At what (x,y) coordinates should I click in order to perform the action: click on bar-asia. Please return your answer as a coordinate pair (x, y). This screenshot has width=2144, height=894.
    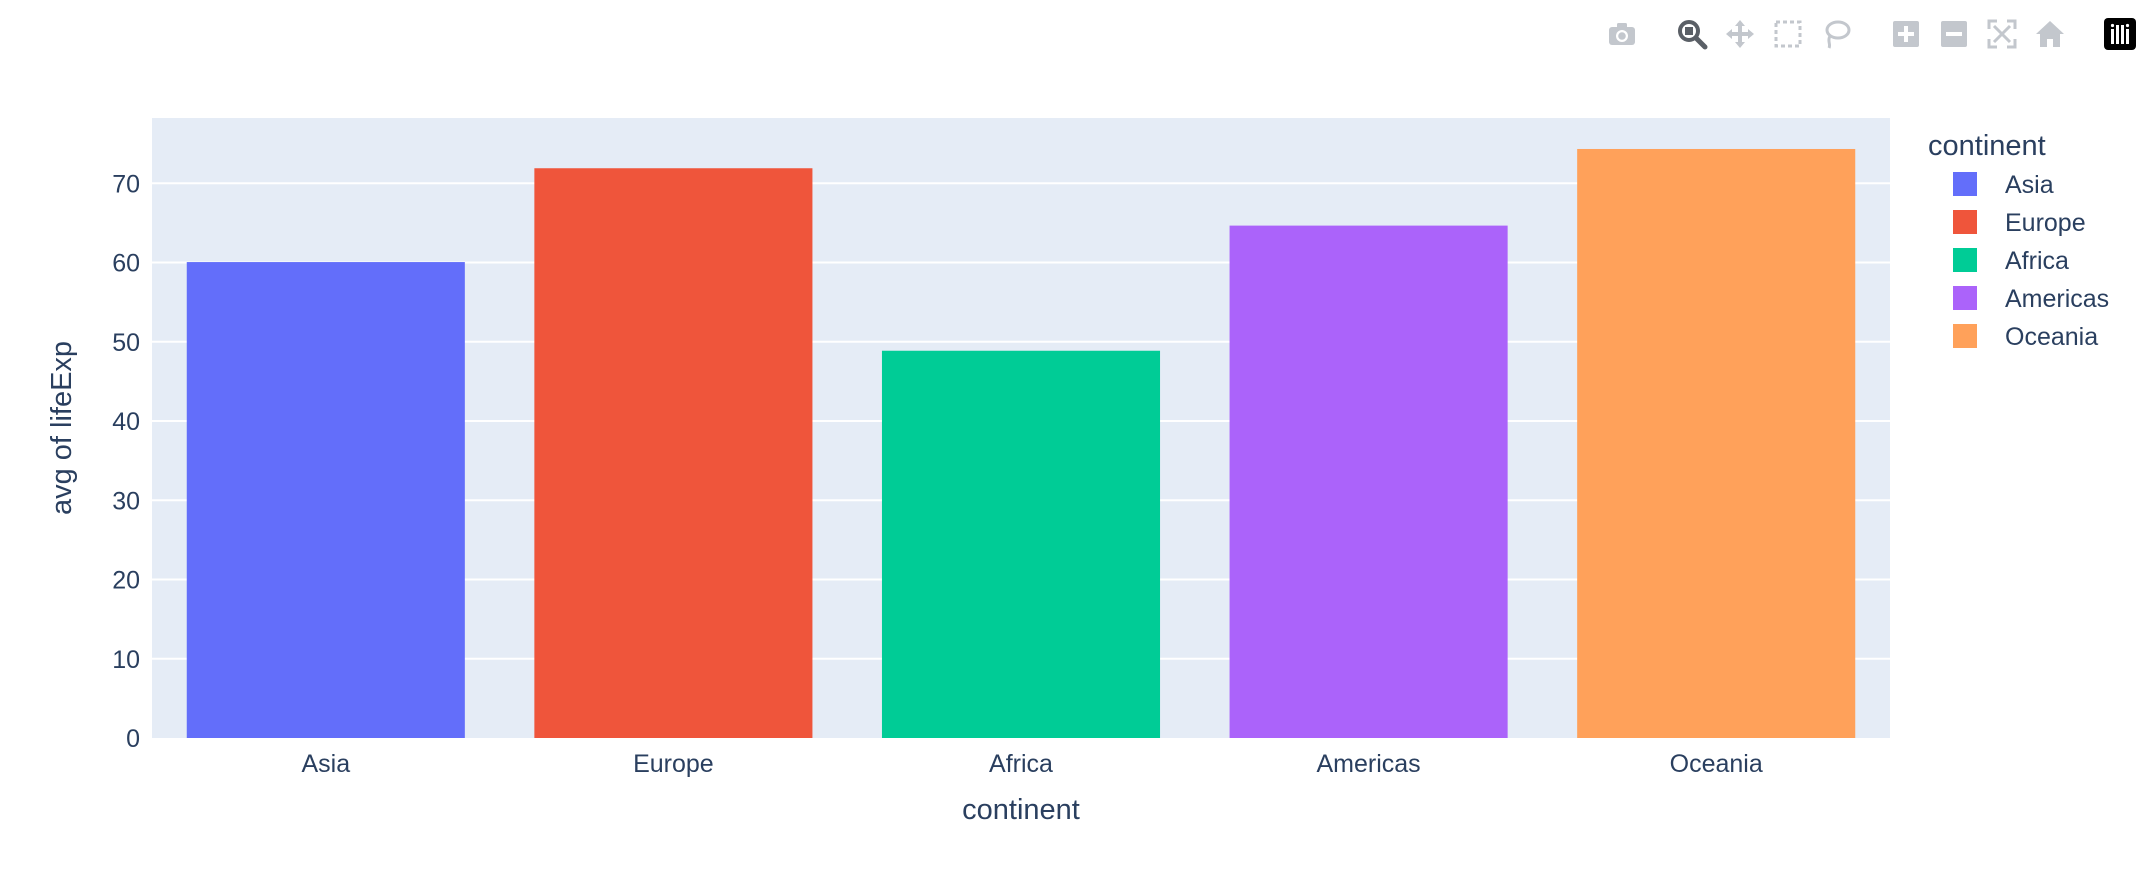
    Looking at the image, I should click on (325, 500).